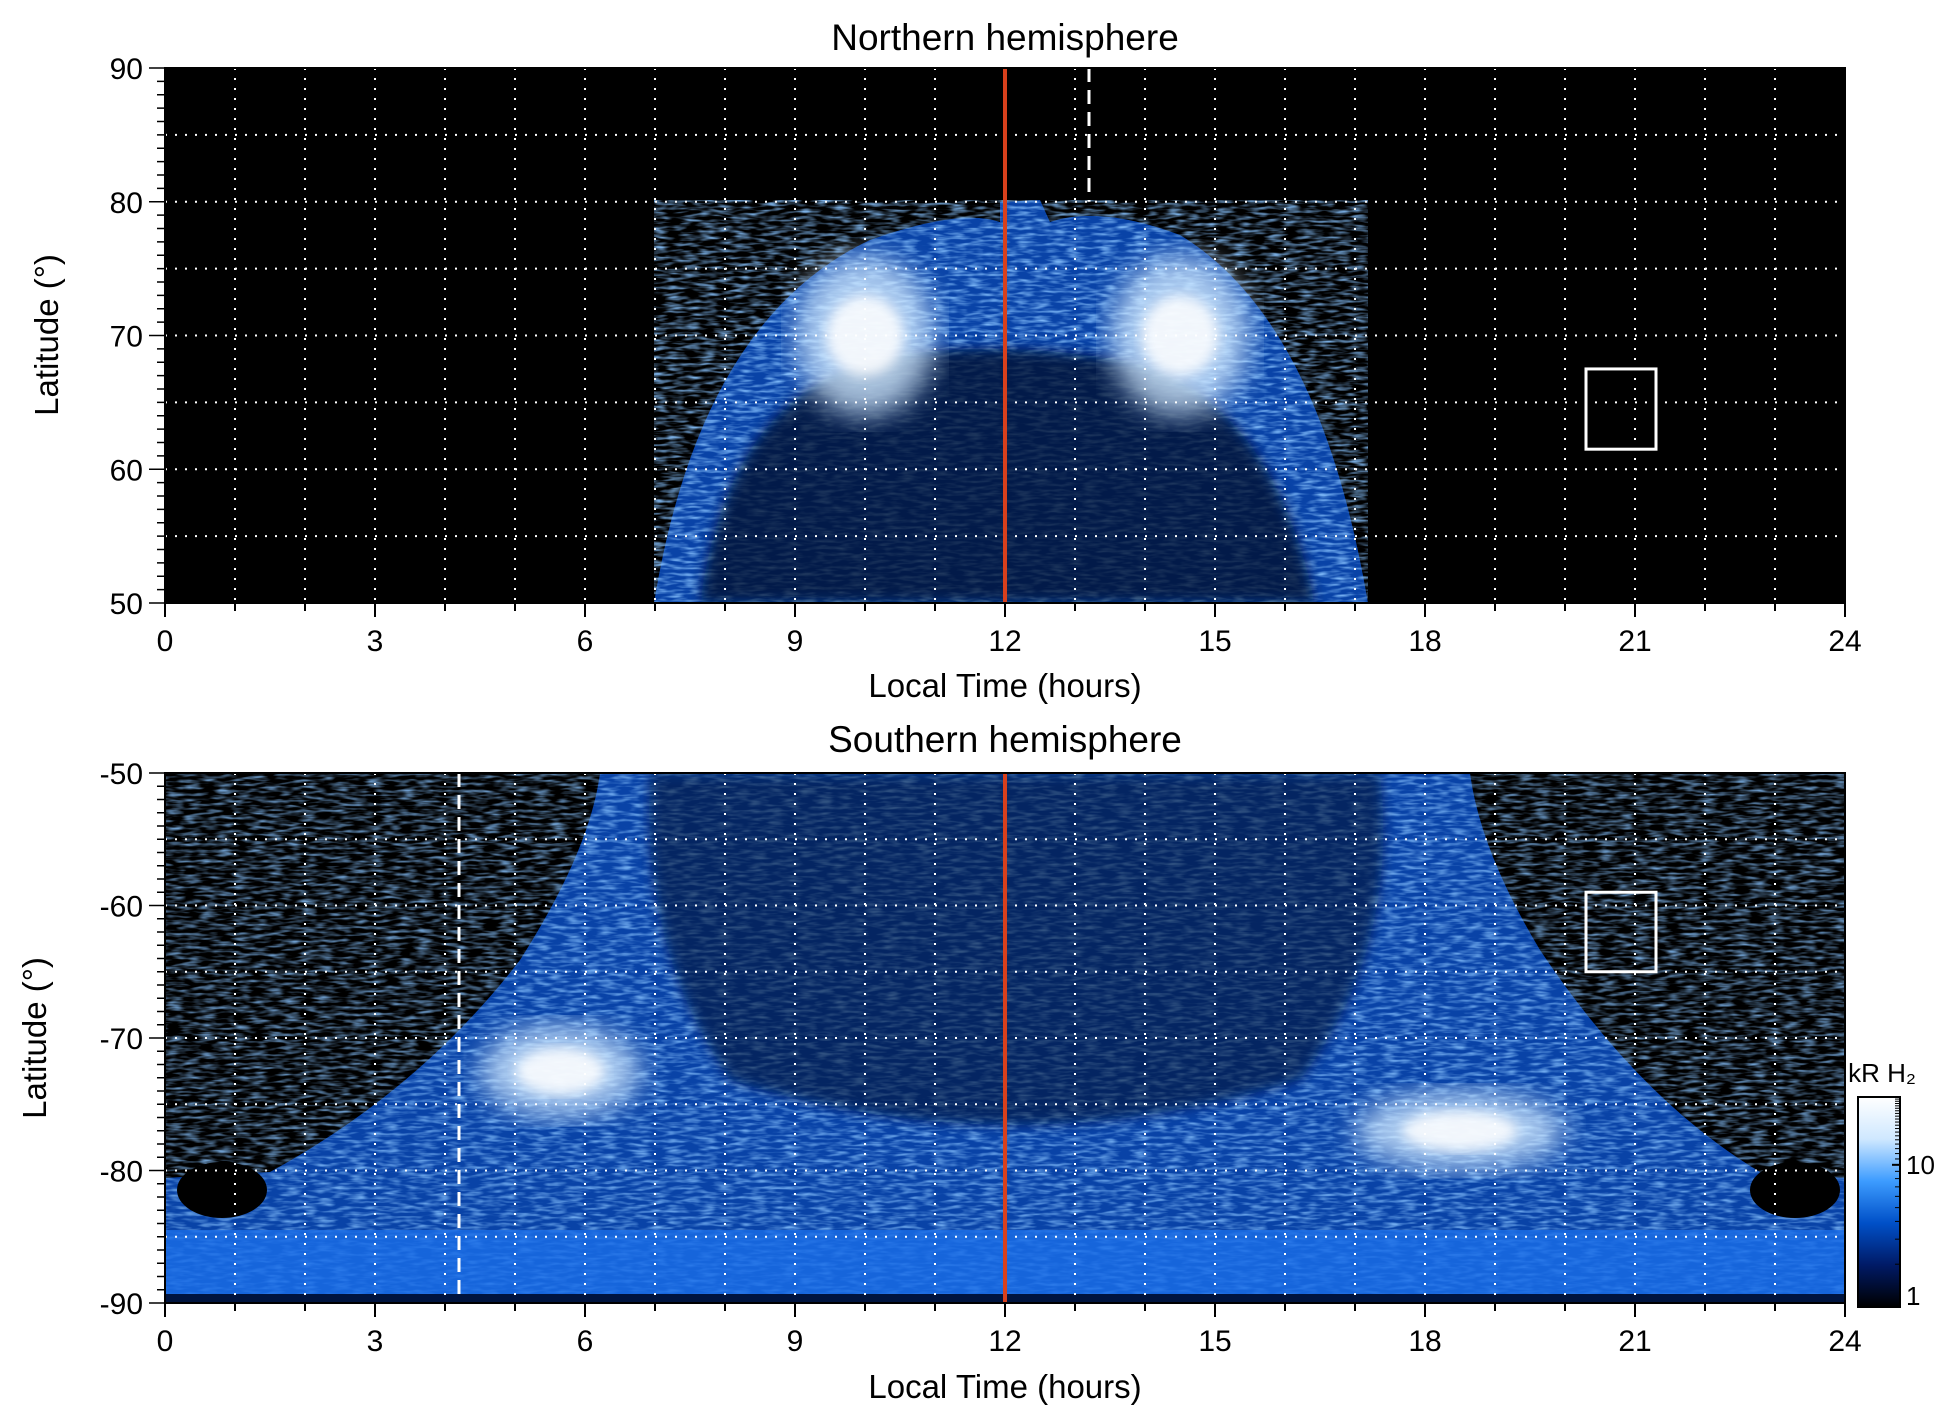 Image resolution: width=1950 pixels, height=1423 pixels. I want to click on y-tick-label: -80, so click(121, 1172).